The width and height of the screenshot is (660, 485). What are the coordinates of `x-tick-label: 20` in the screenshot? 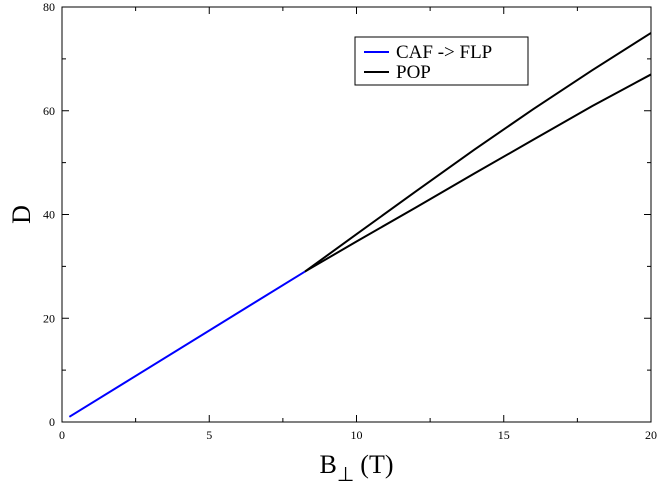 It's located at (651, 435).